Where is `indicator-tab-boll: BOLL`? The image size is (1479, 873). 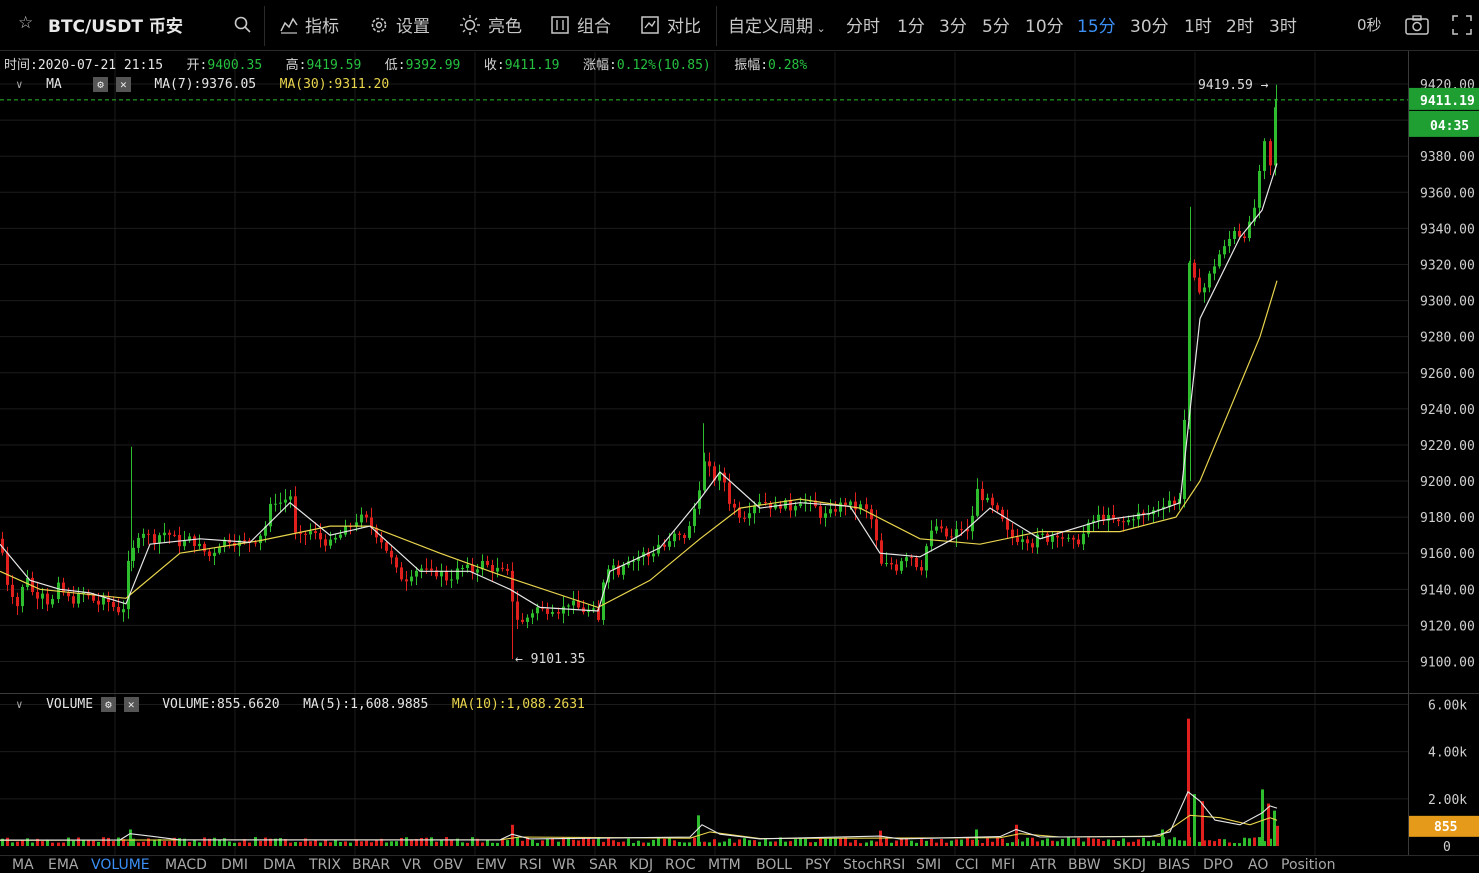 indicator-tab-boll: BOLL is located at coordinates (774, 865).